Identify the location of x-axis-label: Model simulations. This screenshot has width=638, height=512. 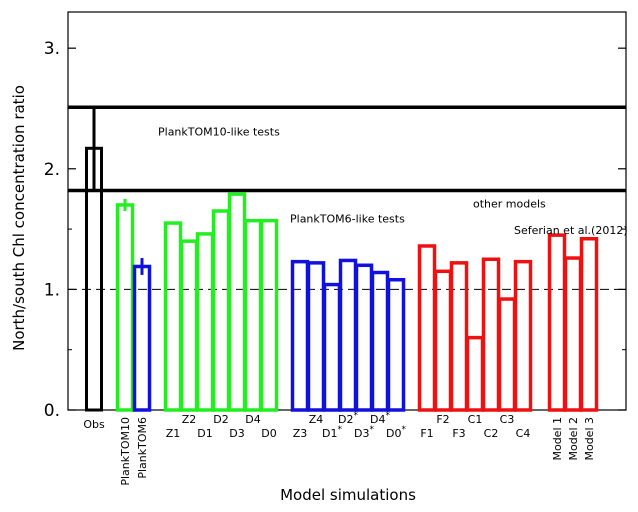
(348, 495).